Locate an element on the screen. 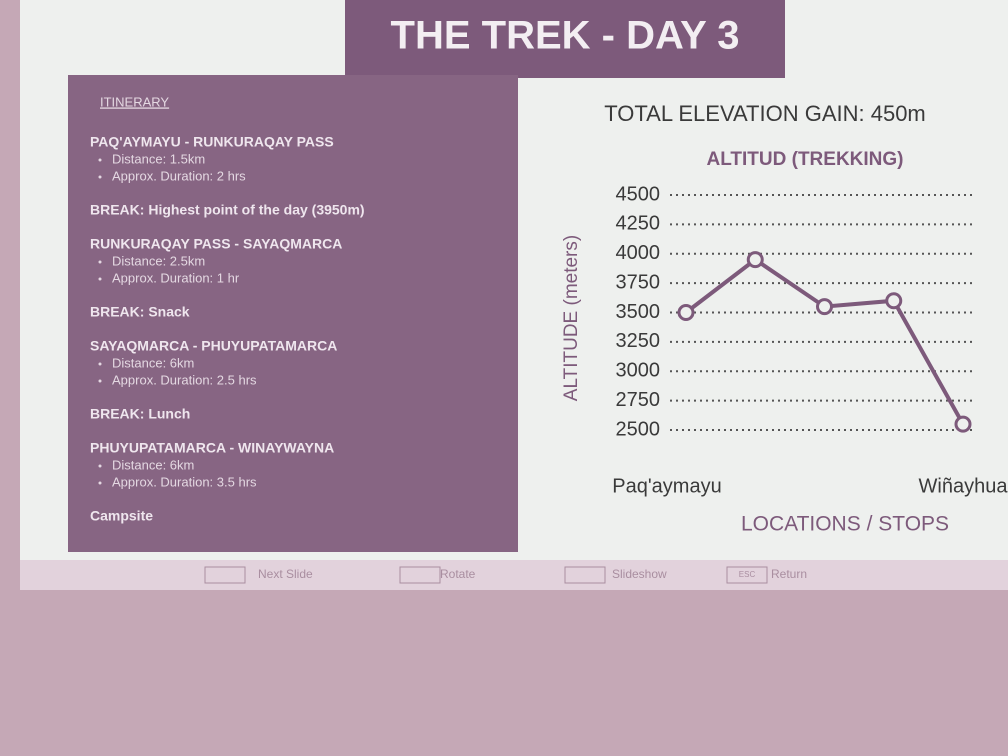 The height and width of the screenshot is (756, 1008). itinerary-item-detail: Approx. Duration: 2 hrs is located at coordinates (179, 175).